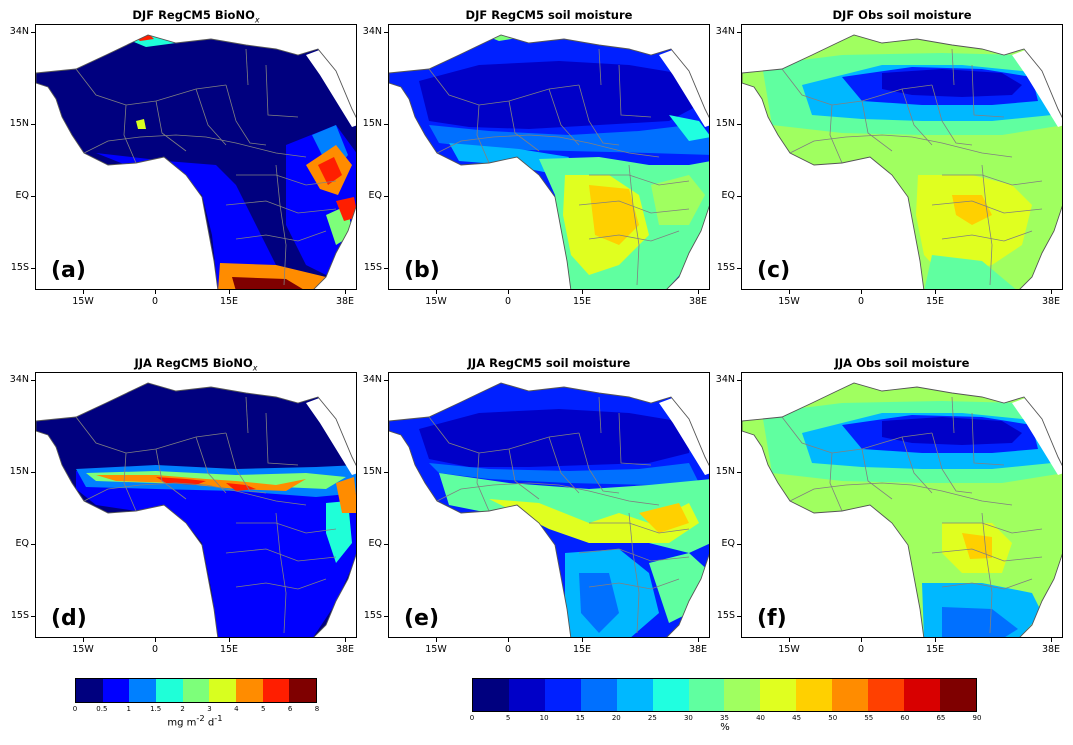 The height and width of the screenshot is (745, 1073). What do you see at coordinates (941, 718) in the screenshot?
I see `colorbar-tick-label: 65` at bounding box center [941, 718].